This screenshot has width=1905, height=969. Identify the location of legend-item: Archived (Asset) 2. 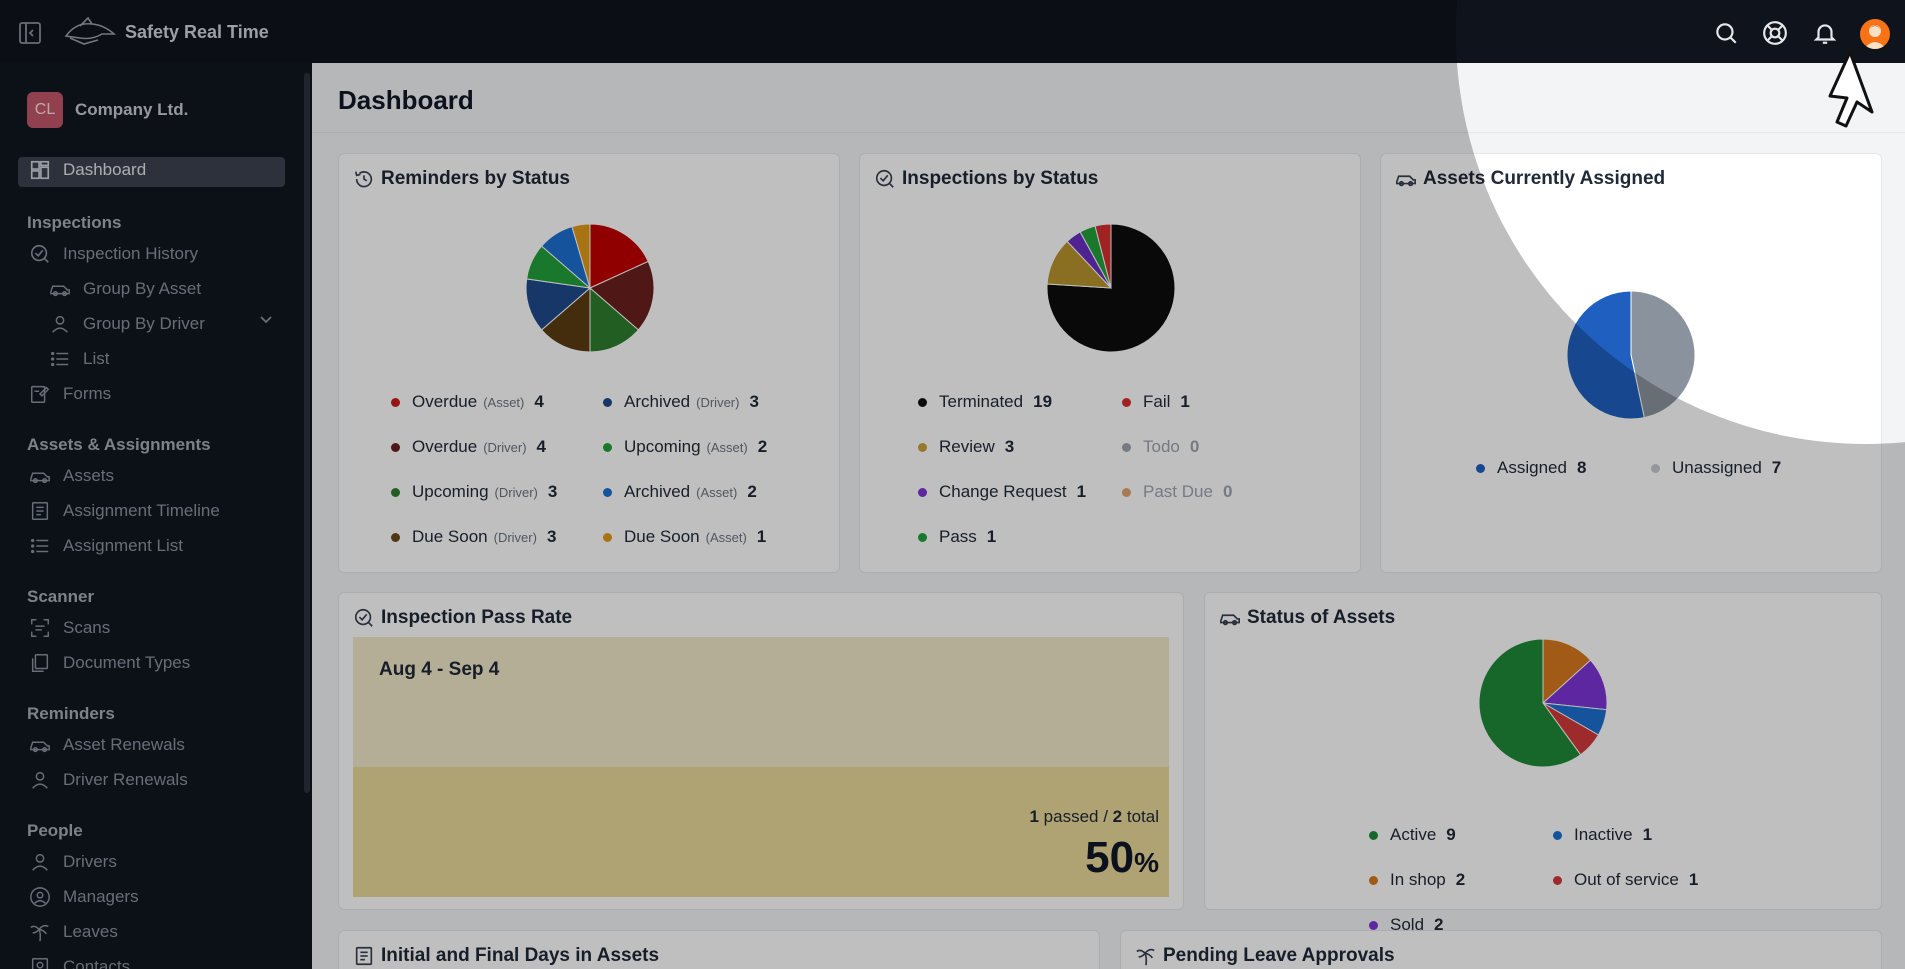
(680, 492).